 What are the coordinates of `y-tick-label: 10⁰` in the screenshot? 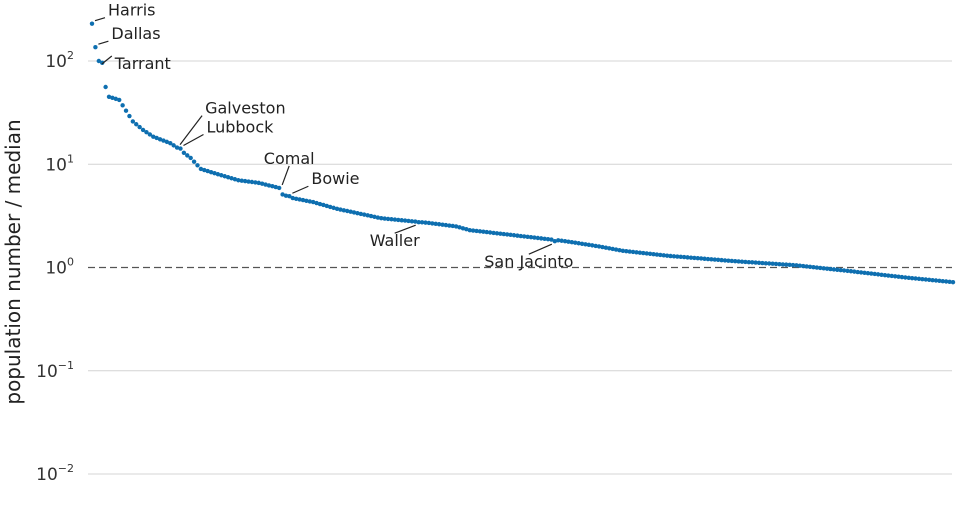 It's located at (59, 267).